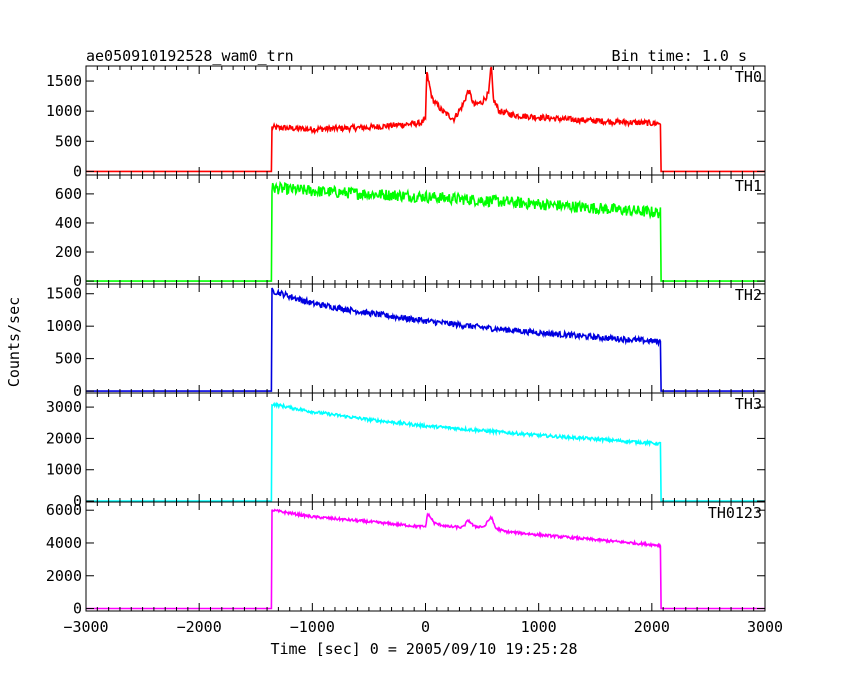 The height and width of the screenshot is (680, 850). I want to click on panel-label: TH2, so click(748, 295).